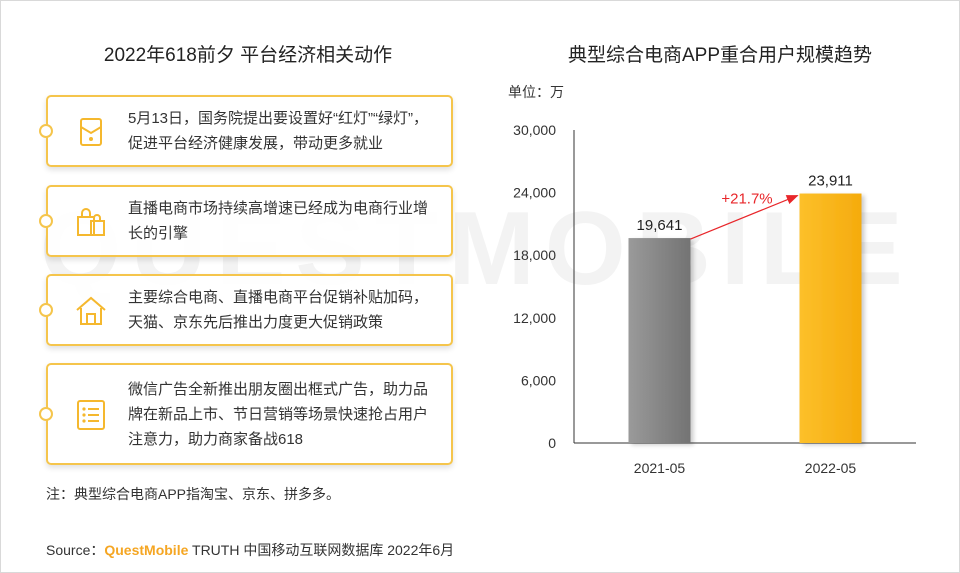  Describe the element at coordinates (278, 310) in the screenshot. I see `card-text: 主要综合电商、直播电商平台促销补贴加码，天猫、京东先后推出力度更大促销政策` at that location.